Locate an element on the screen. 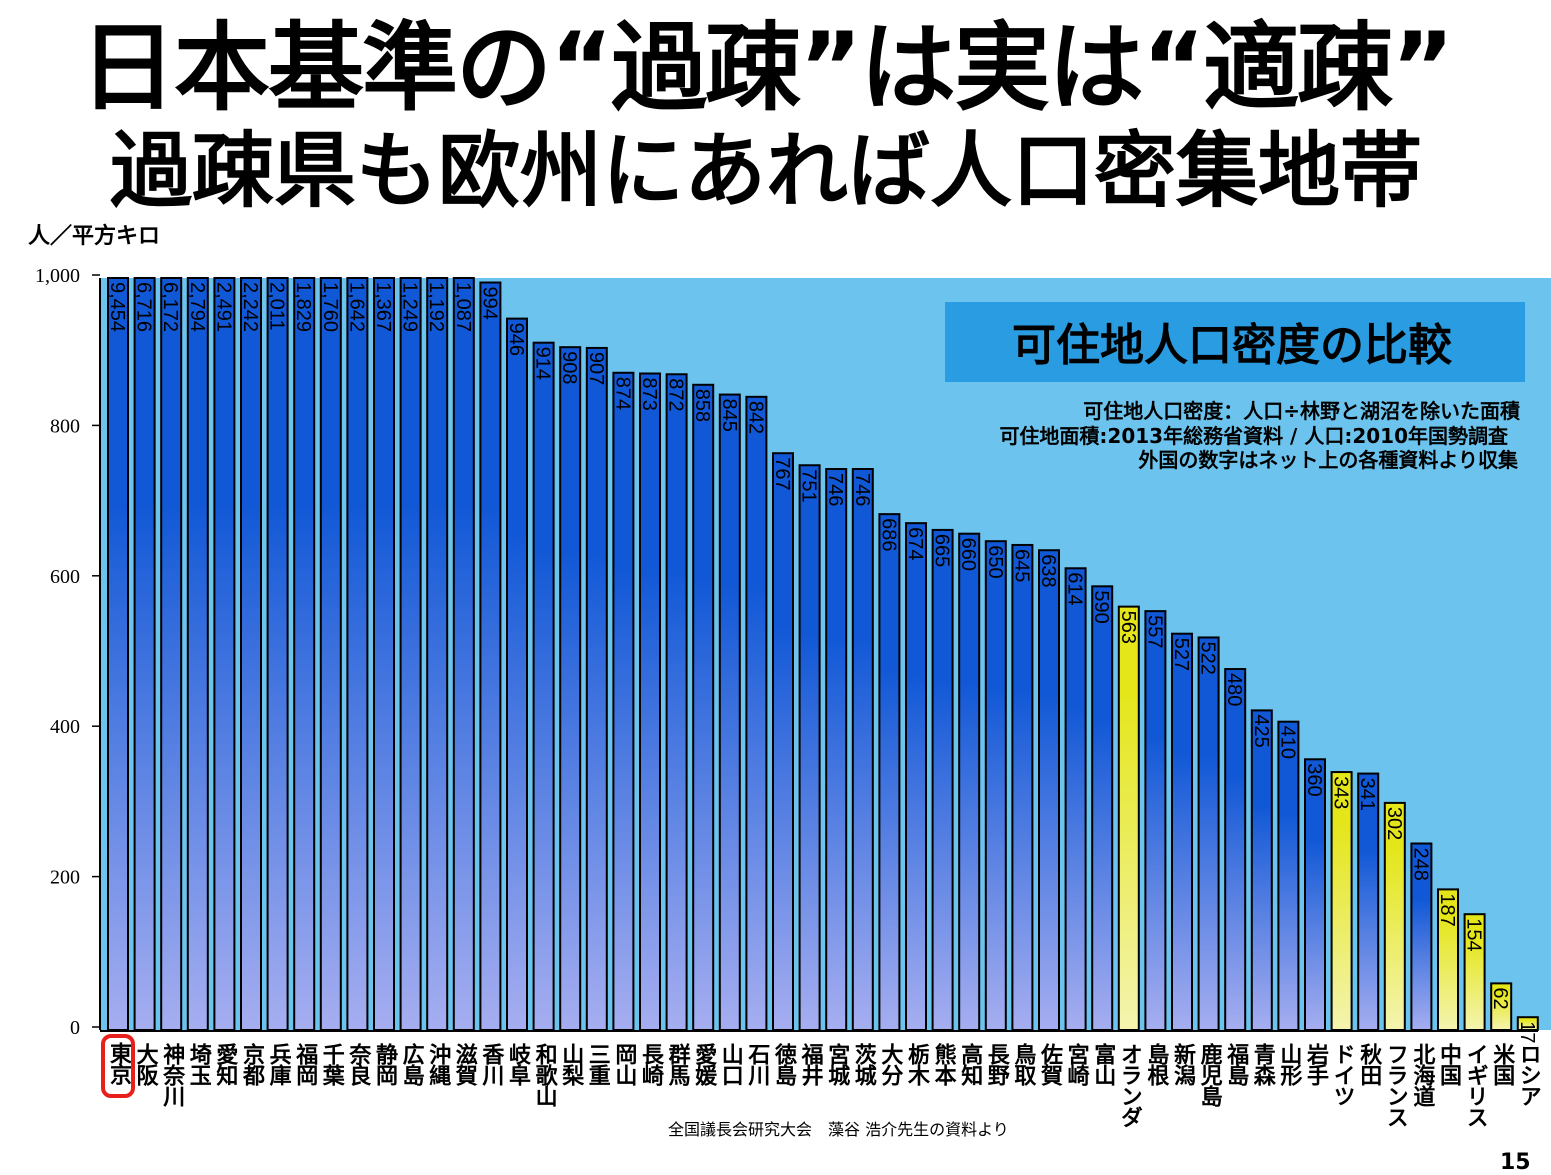 This screenshot has height=1175, width=1551. value-label: 410 is located at coordinates (1287, 742).